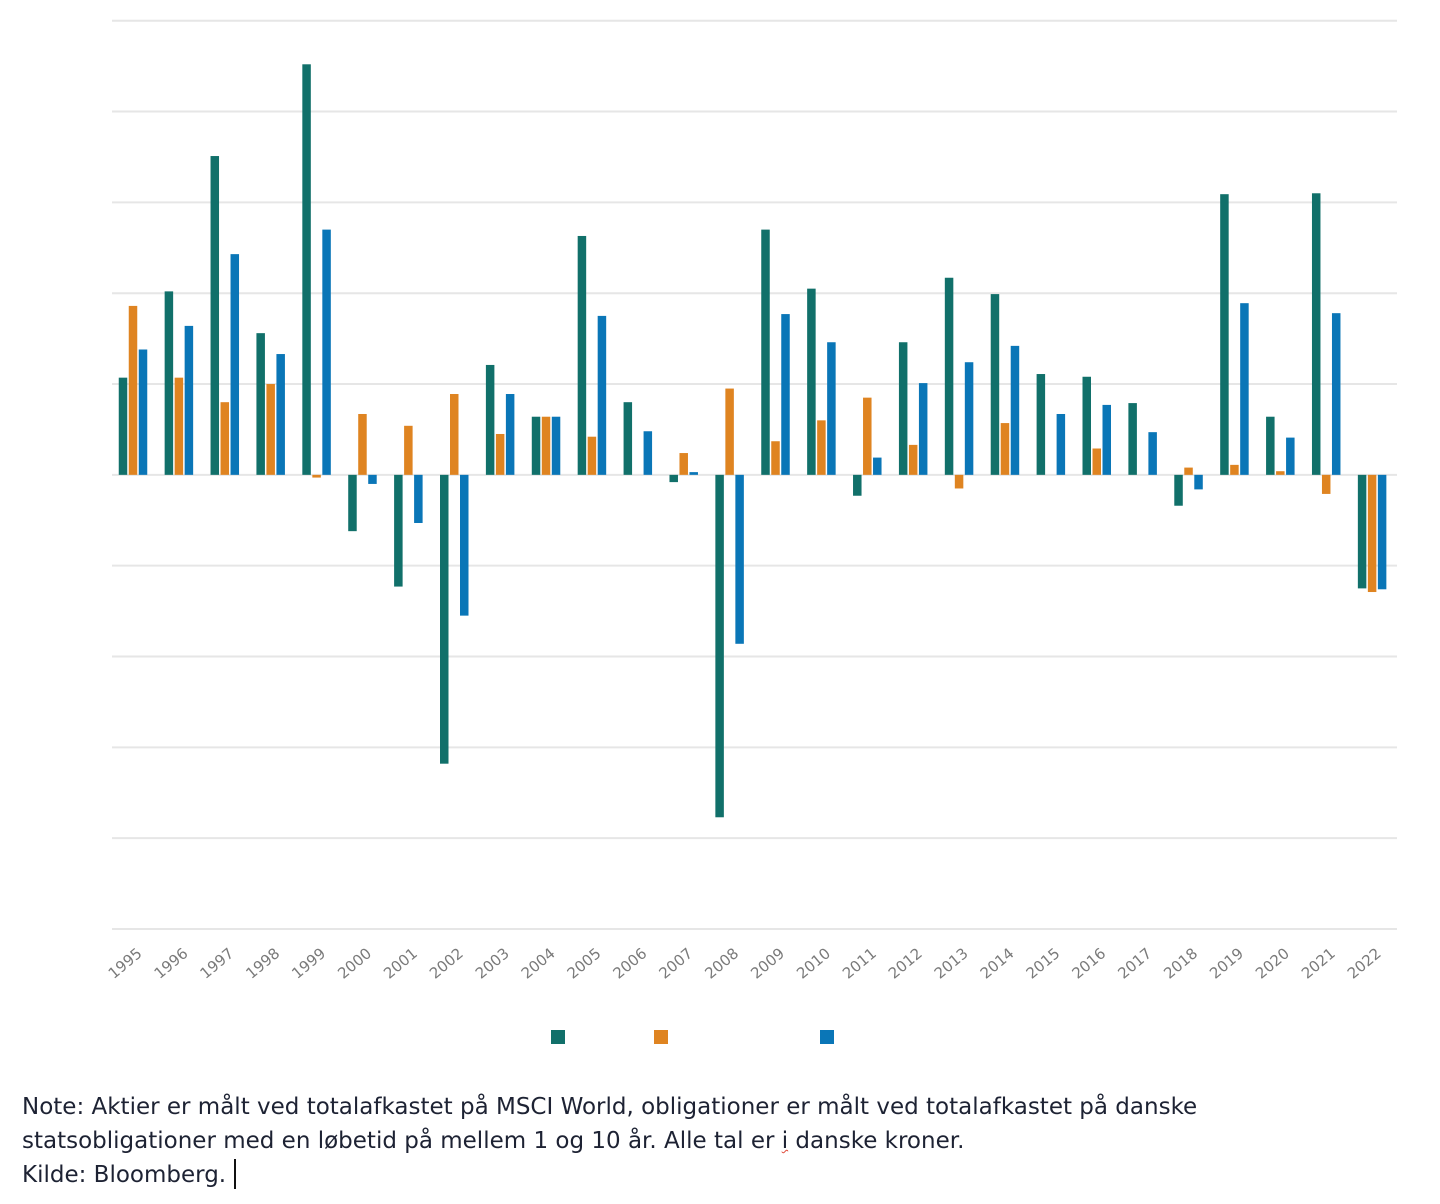 This screenshot has width=1440, height=1204. Describe the element at coordinates (400, 963) in the screenshot. I see `x-tick-label: 2001` at that location.